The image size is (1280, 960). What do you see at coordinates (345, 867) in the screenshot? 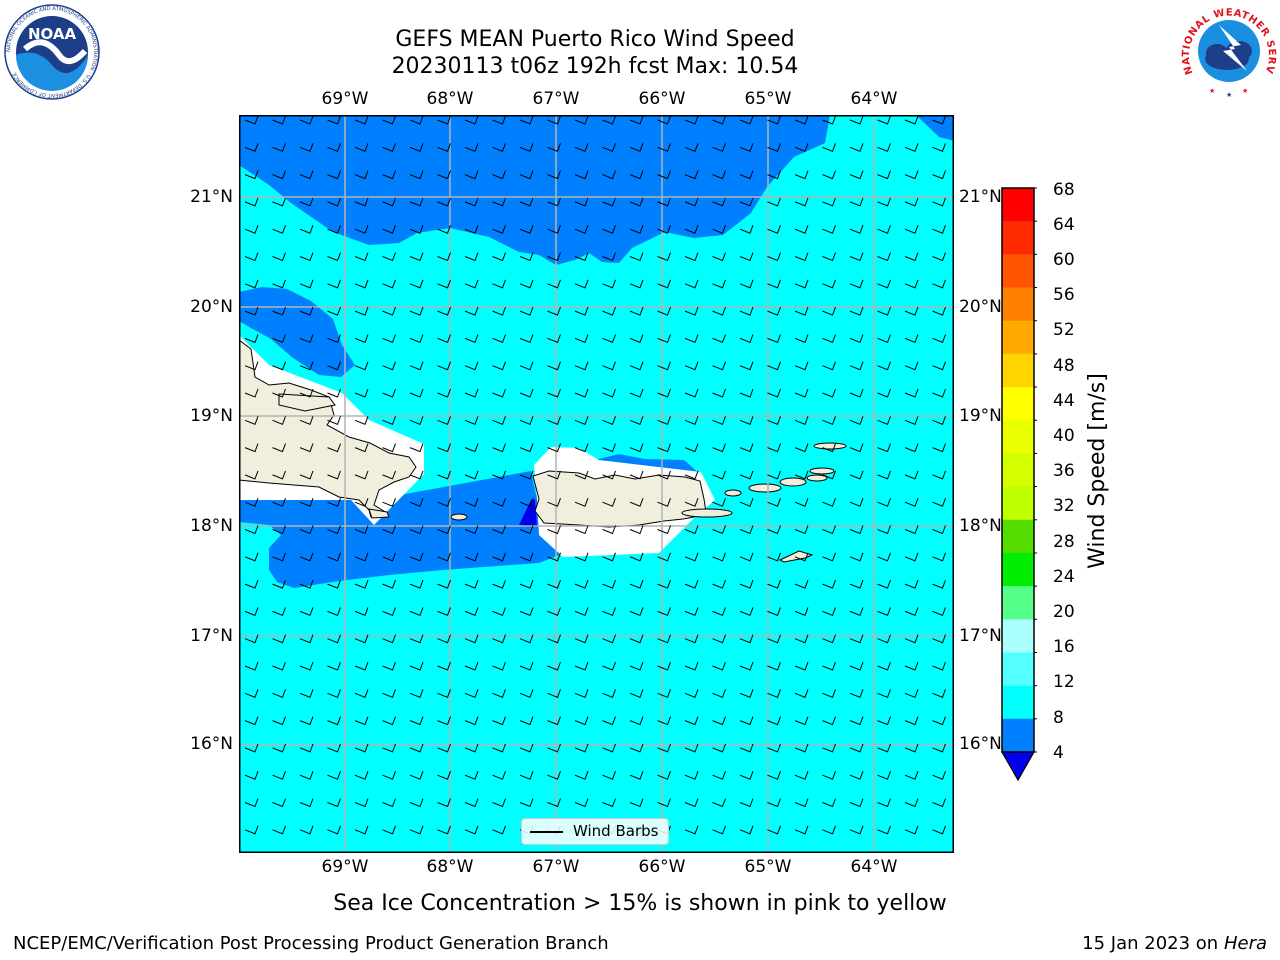
I see `lon-label-bottom: 69°W` at bounding box center [345, 867].